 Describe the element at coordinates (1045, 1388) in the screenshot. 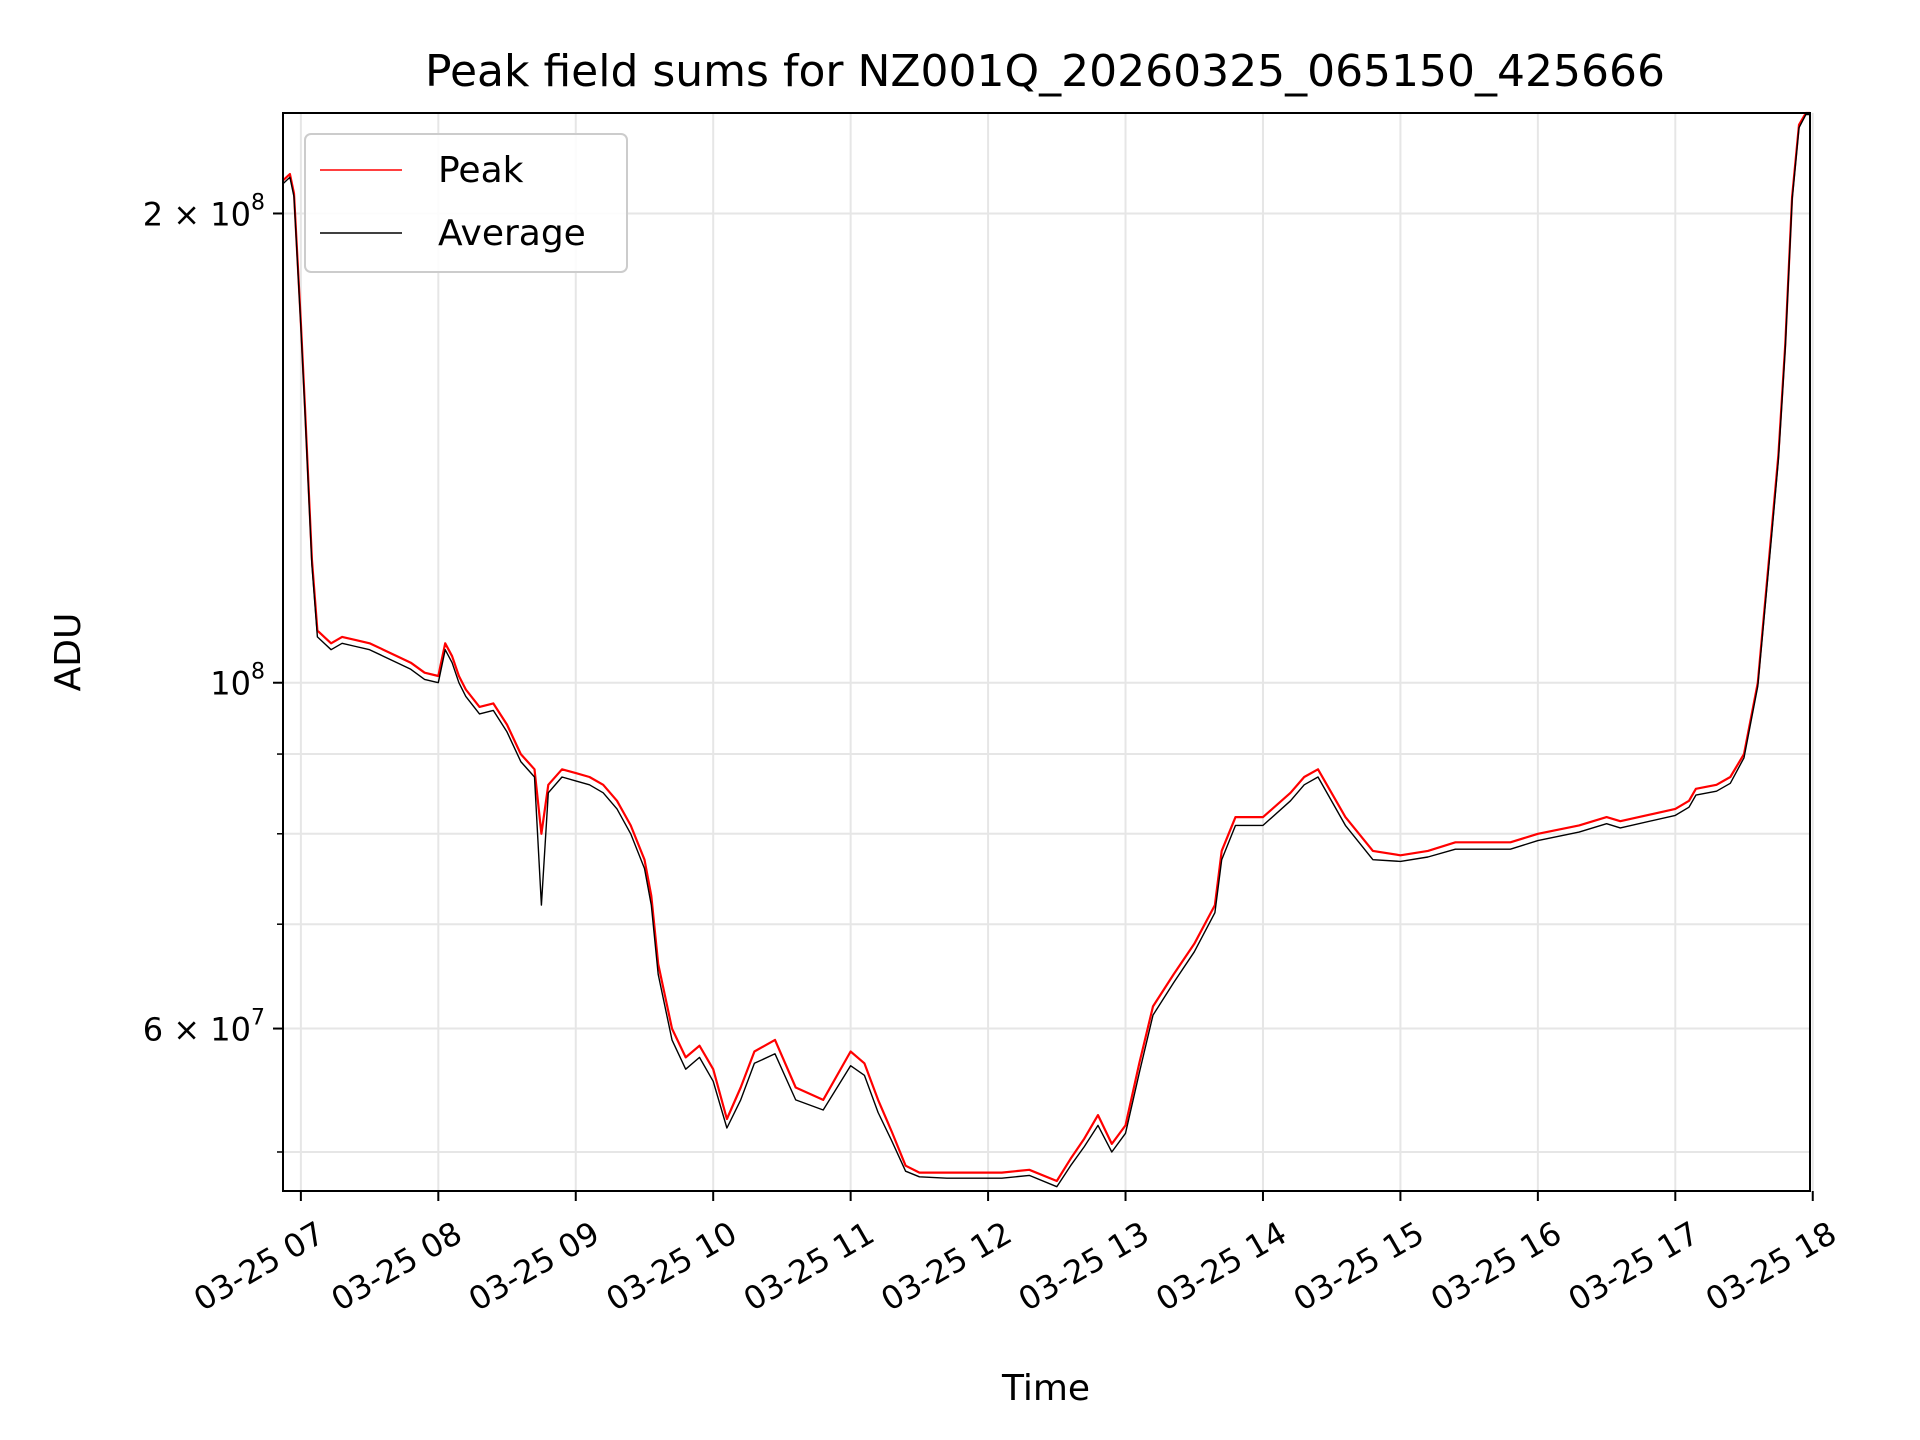

I see `x-axis-label: Time` at that location.